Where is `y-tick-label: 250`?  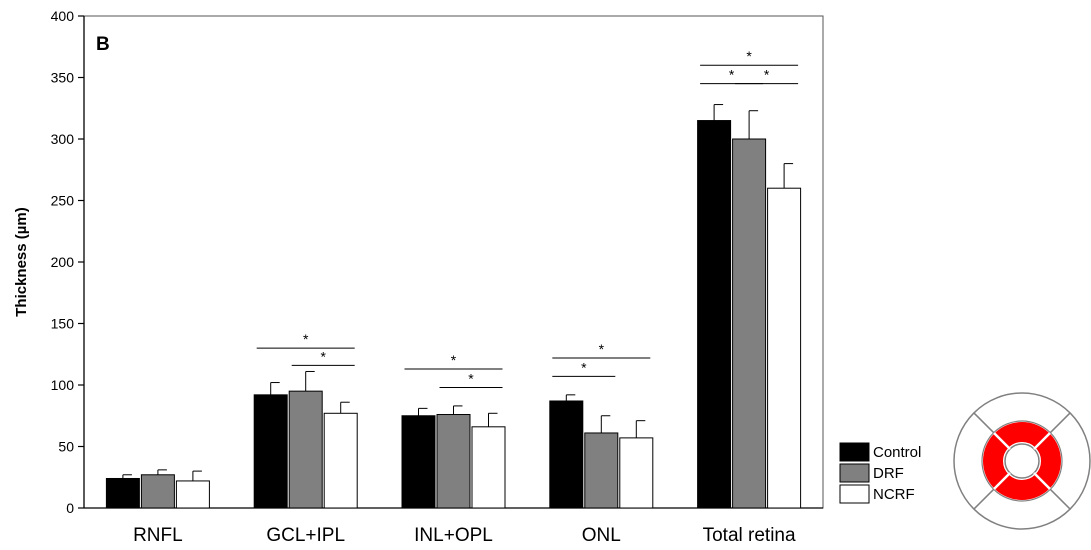
y-tick-label: 250 is located at coordinates (63, 201).